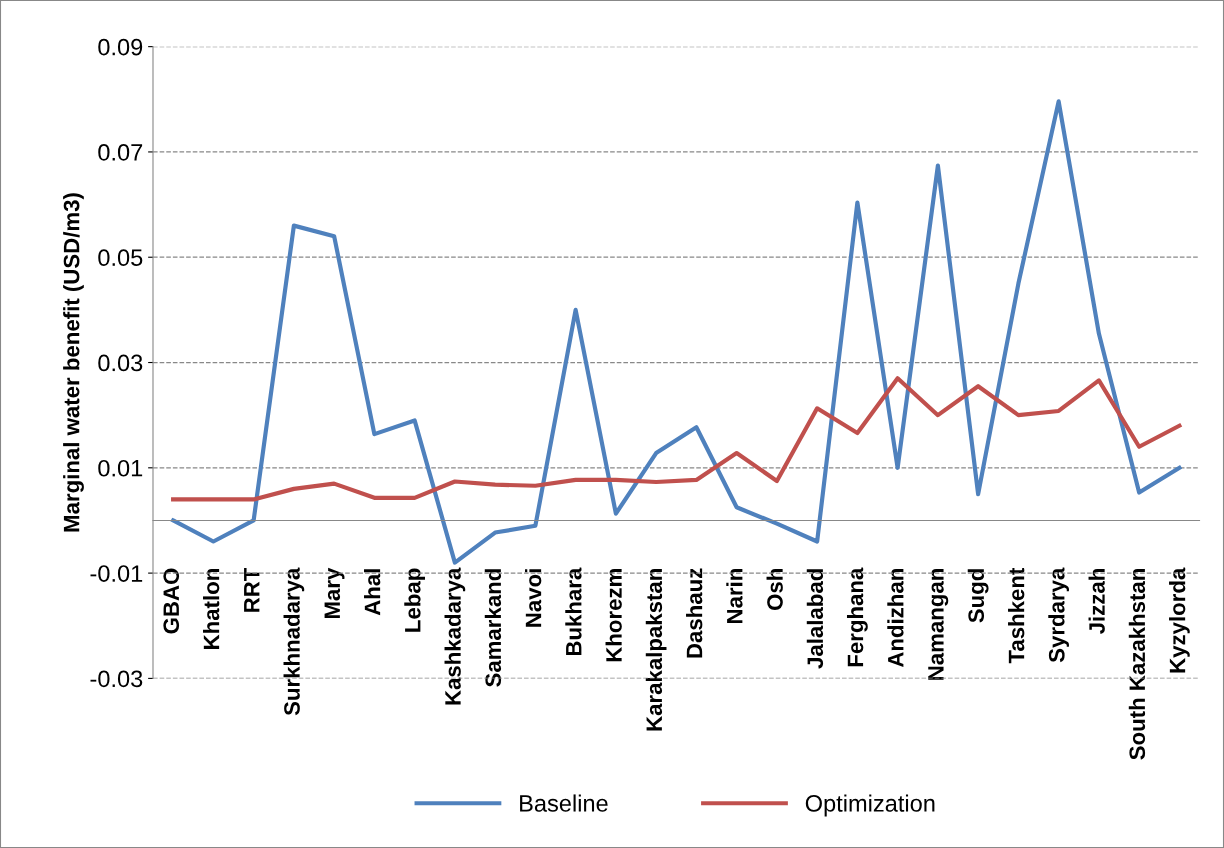 This screenshot has width=1224, height=848. What do you see at coordinates (857, 617) in the screenshot?
I see `x-tick-label: Ferghana` at bounding box center [857, 617].